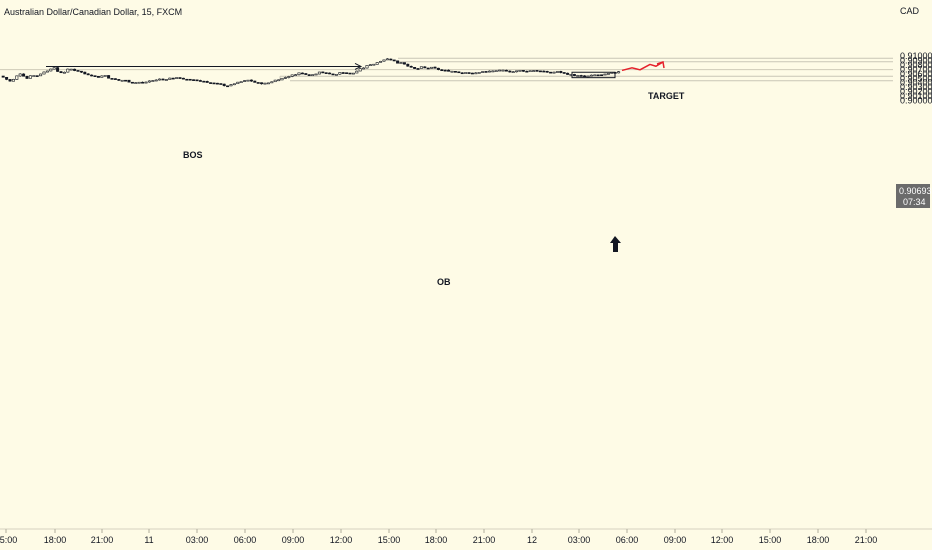  Describe the element at coordinates (579, 540) in the screenshot. I see `time-tick-label: 03:00` at that location.